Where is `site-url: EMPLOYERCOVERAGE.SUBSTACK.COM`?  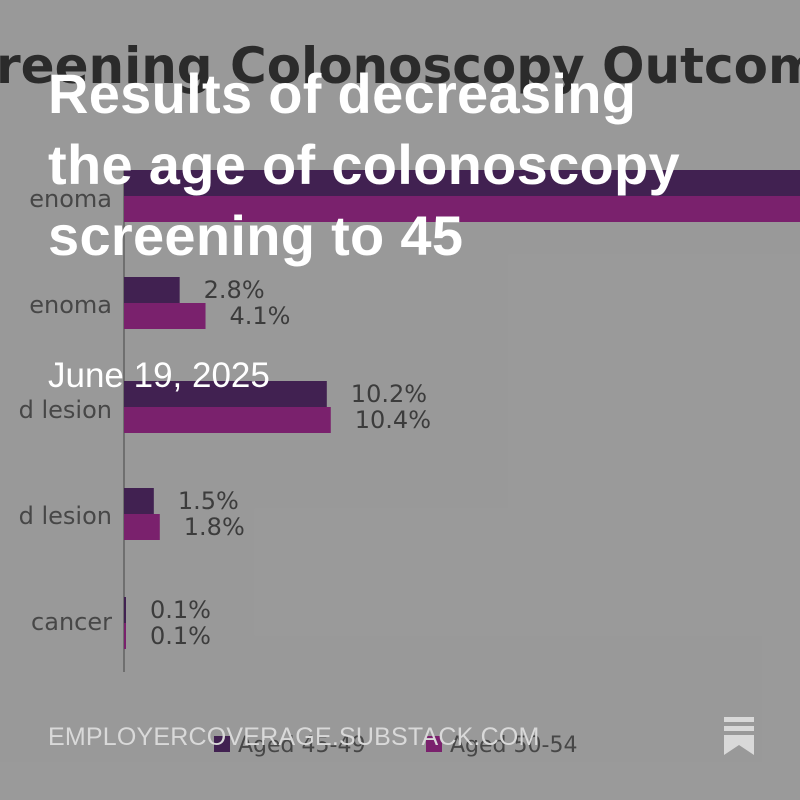
site-url: EMPLOYERCOVERAGE.SUBSTACK.COM is located at coordinates (294, 737).